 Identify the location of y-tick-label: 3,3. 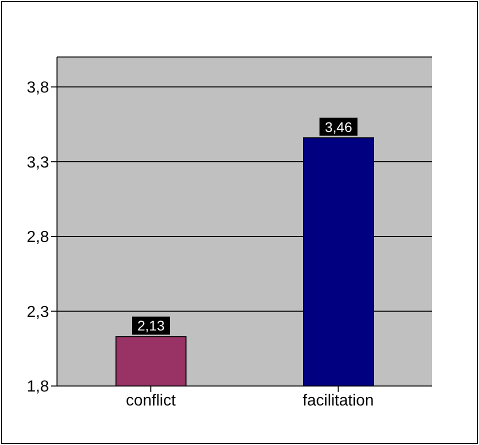
(38, 163).